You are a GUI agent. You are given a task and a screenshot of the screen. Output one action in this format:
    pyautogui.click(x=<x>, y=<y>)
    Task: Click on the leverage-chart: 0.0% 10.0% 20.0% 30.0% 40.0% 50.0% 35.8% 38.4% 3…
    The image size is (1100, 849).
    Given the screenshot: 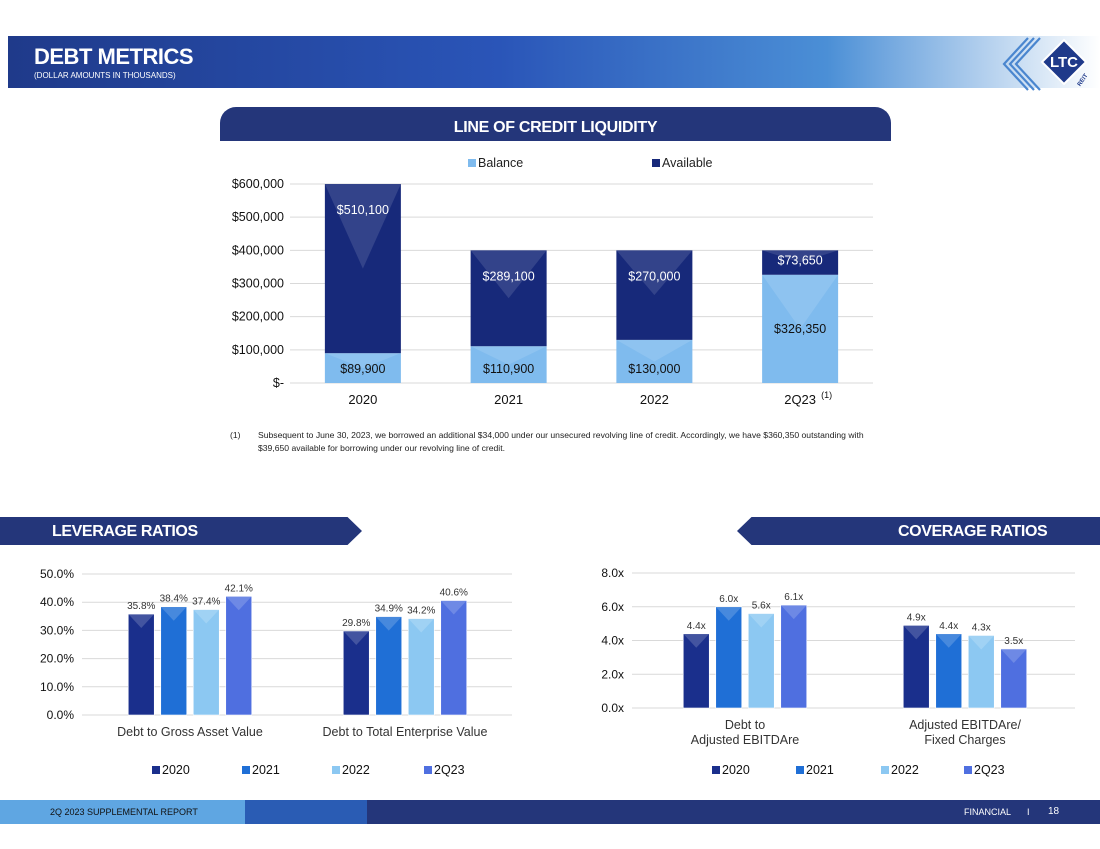 What is the action you would take?
    pyautogui.click(x=276, y=672)
    